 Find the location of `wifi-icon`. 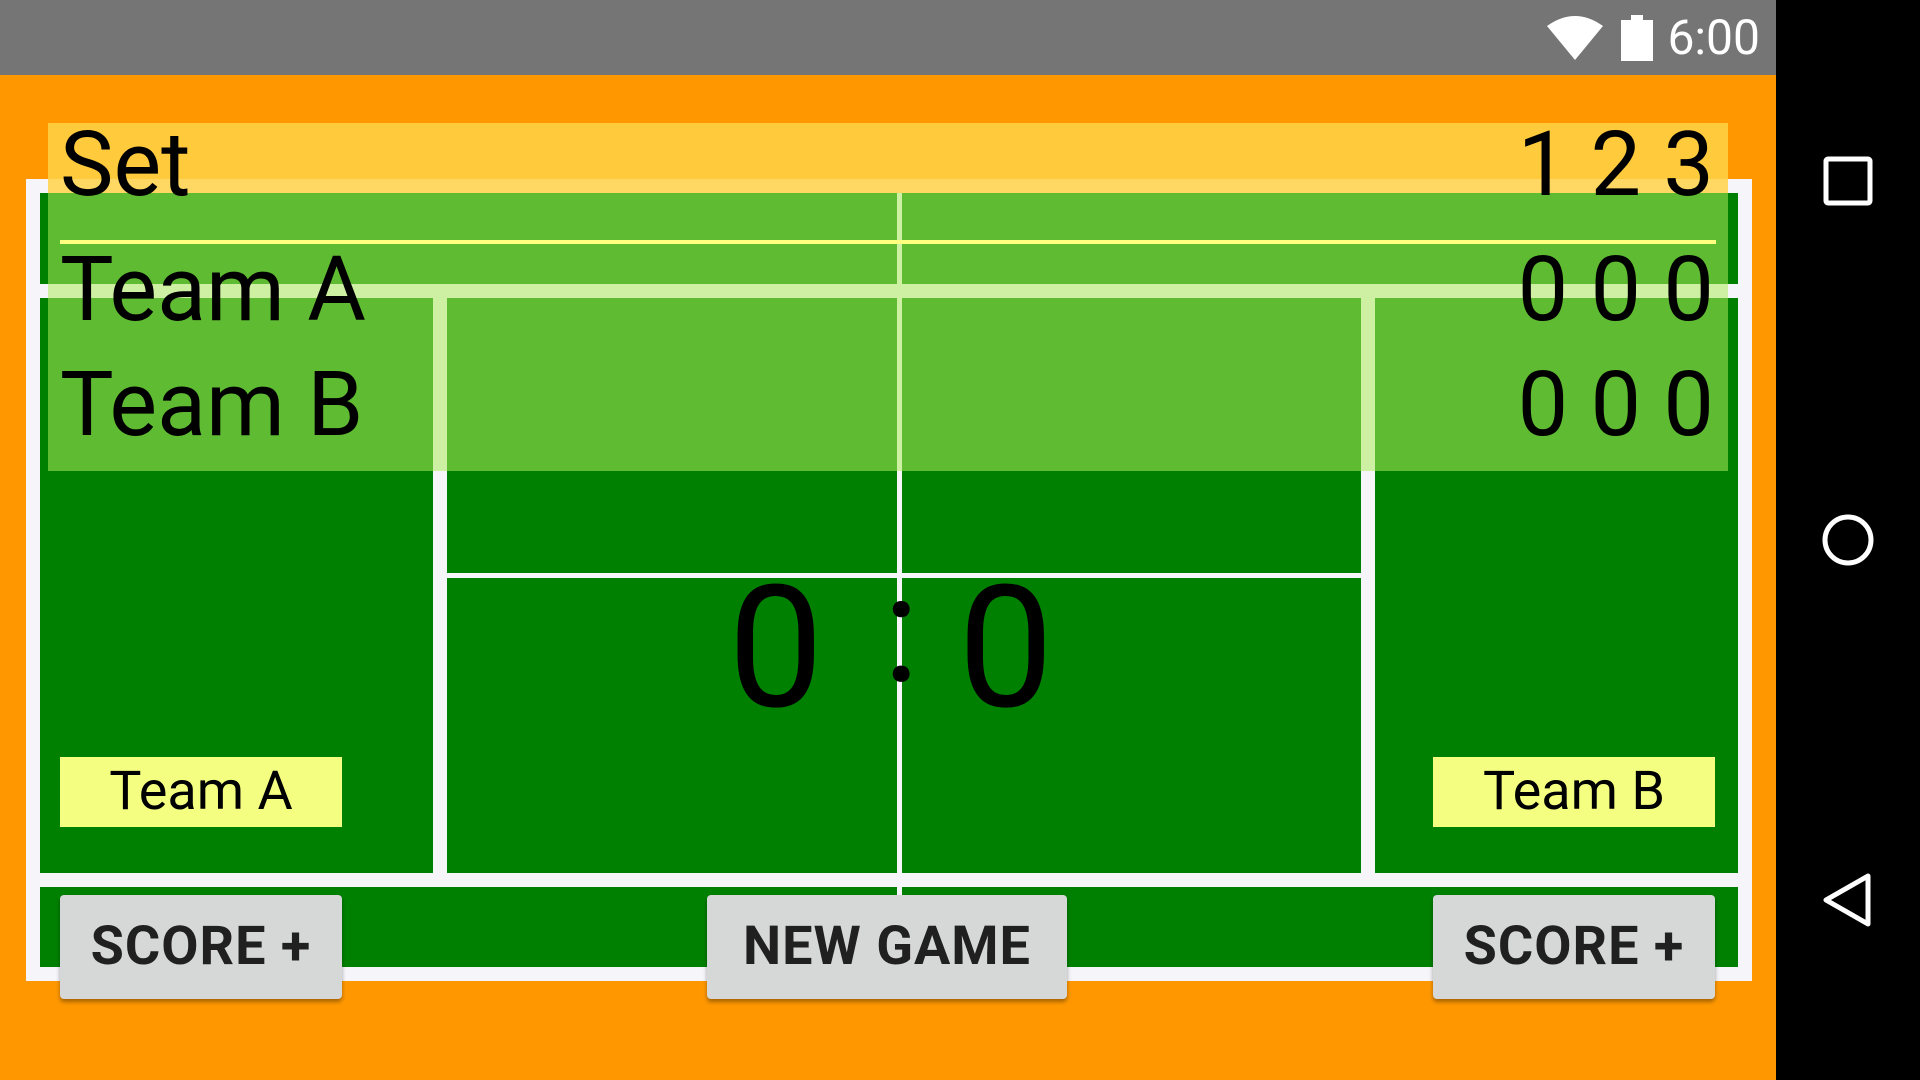

wifi-icon is located at coordinates (1575, 37).